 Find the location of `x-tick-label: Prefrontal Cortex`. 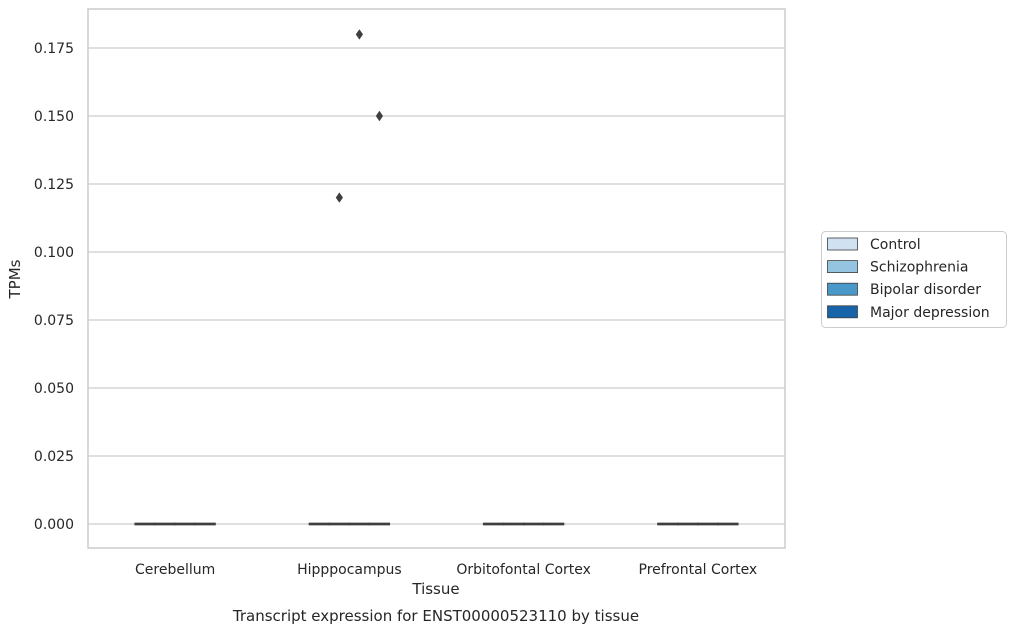

x-tick-label: Prefrontal Cortex is located at coordinates (698, 570).